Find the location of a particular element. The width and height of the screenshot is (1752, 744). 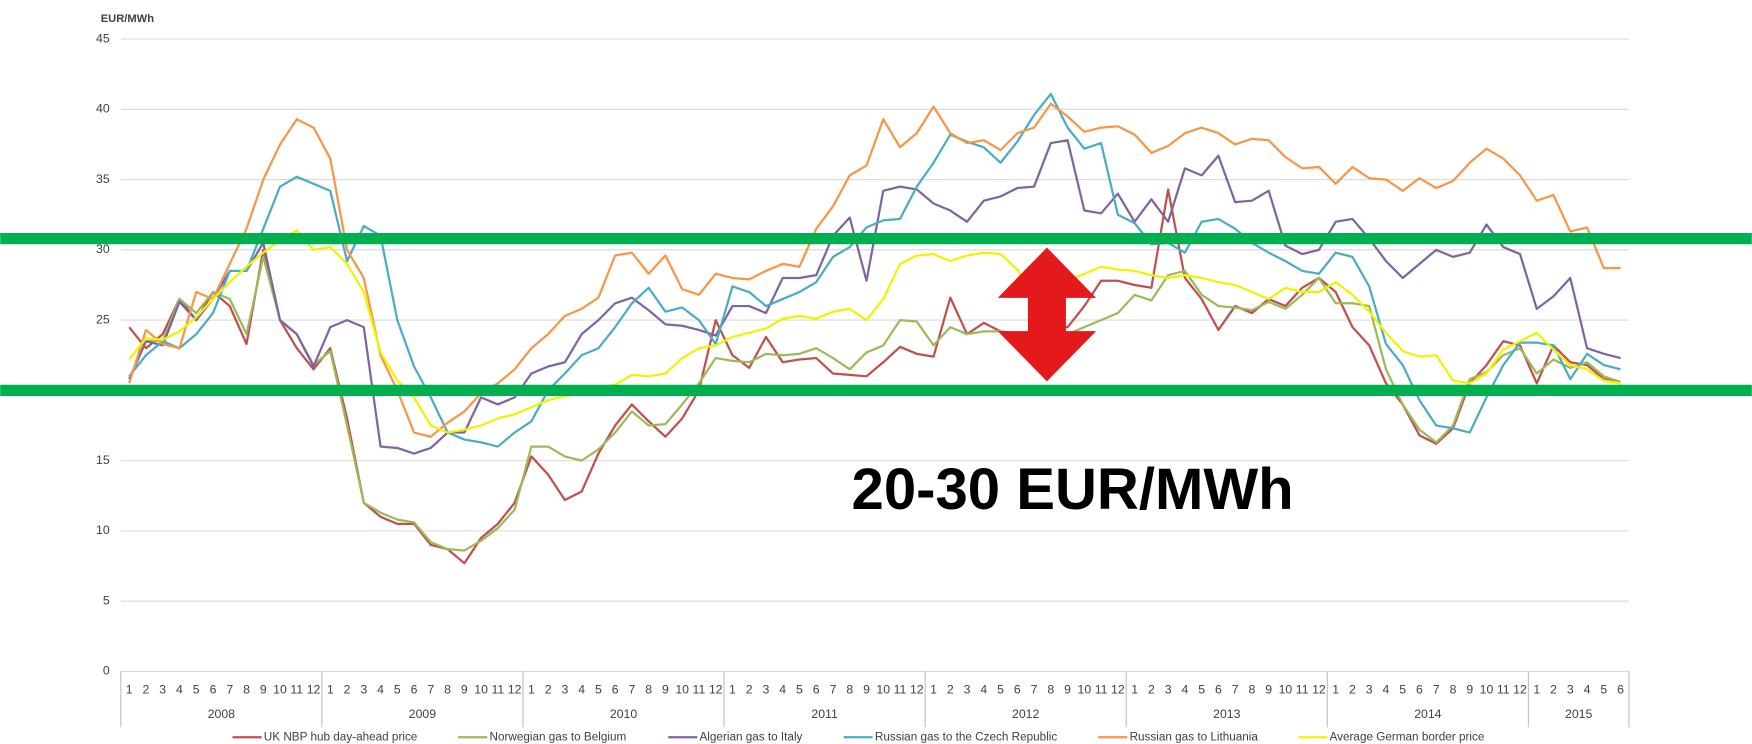

legend-label: Average German border price is located at coordinates (1407, 736).